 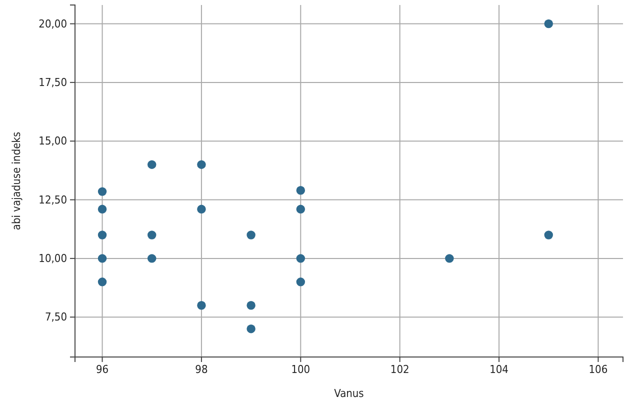 I want to click on y-tick-label: 17,50, so click(x=52, y=82).